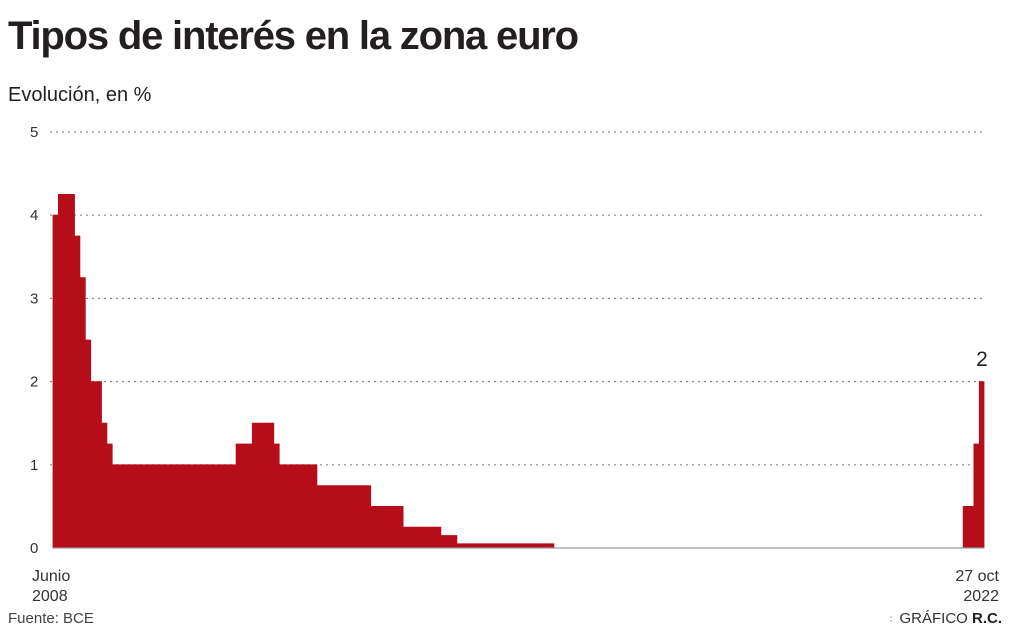 The image size is (1024, 641). I want to click on y-tick-label-0: 0, so click(34, 548).